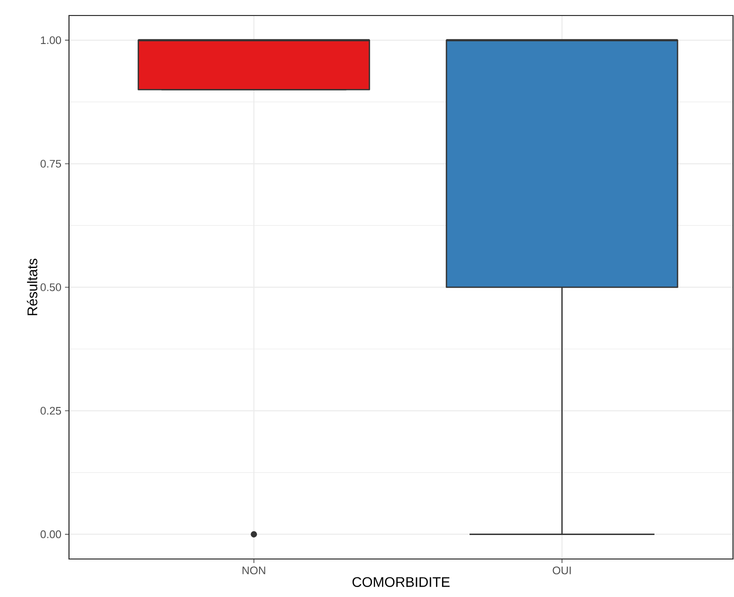  Describe the element at coordinates (51, 534) in the screenshot. I see `y-tick-label: 0.00` at that location.